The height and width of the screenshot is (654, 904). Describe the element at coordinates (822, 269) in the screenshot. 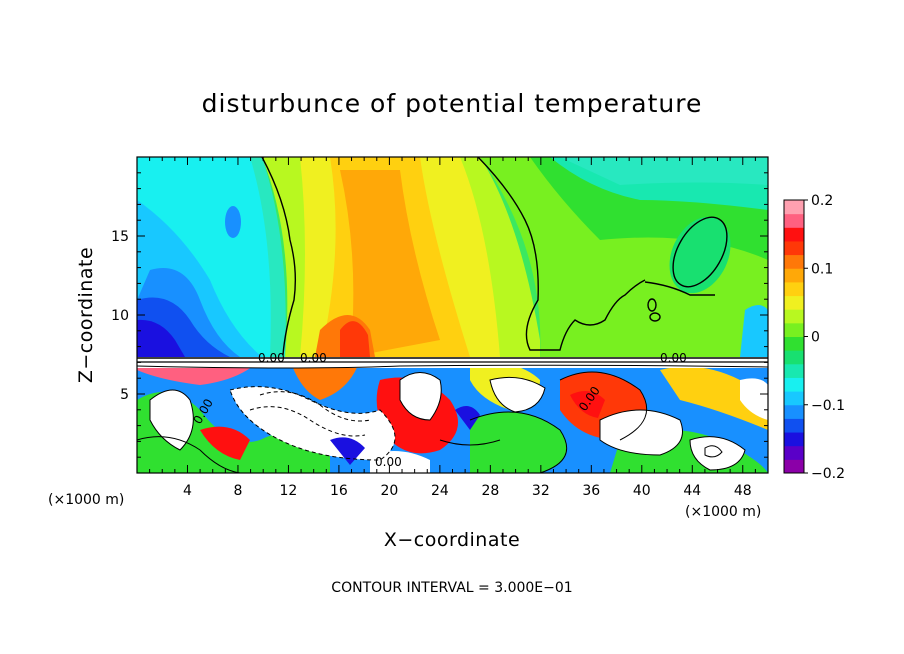

I see `colorbar-tick-label: 0.1` at that location.